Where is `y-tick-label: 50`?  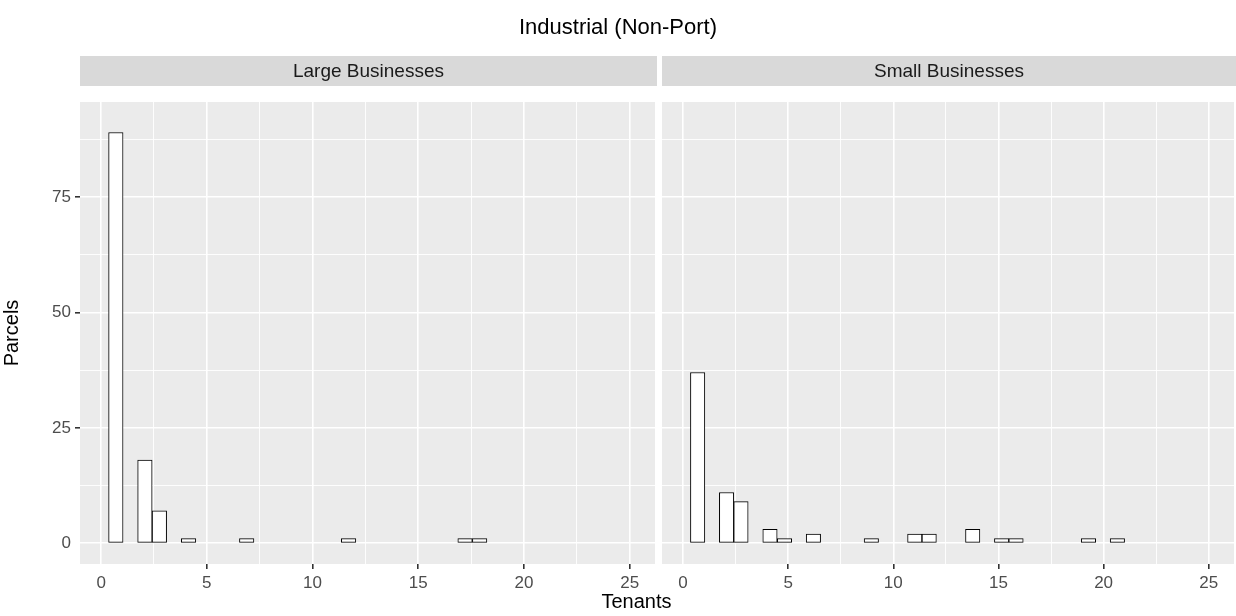 y-tick-label: 50 is located at coordinates (61, 312).